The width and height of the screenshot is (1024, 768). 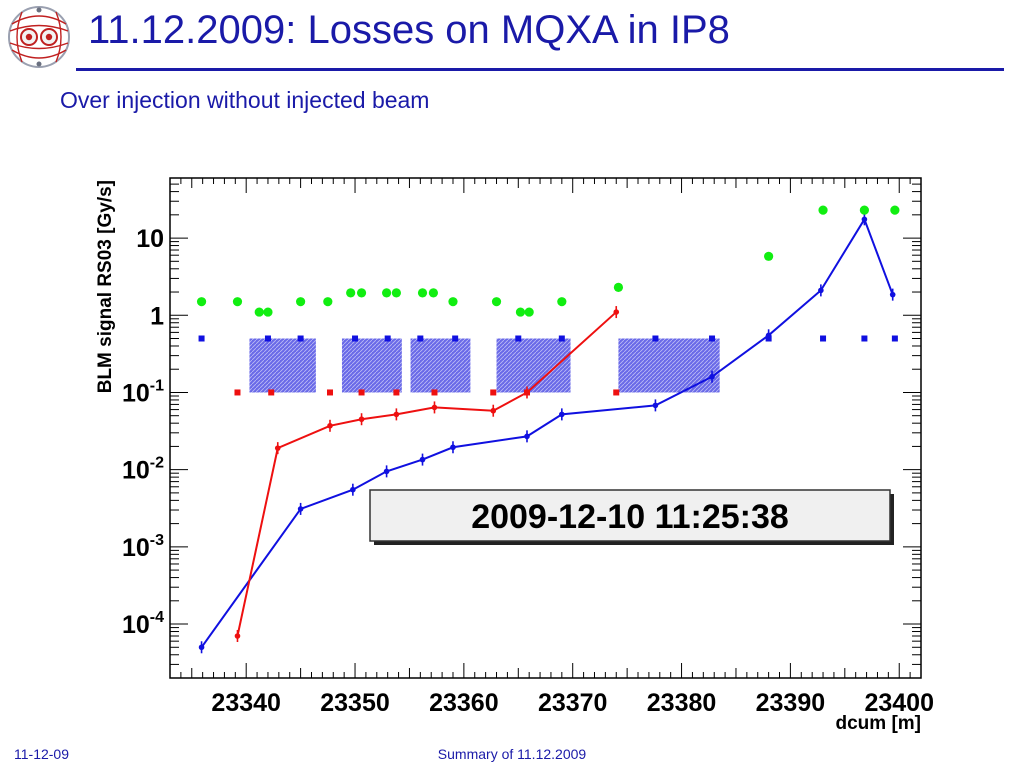 What do you see at coordinates (246, 703) in the screenshot?
I see `x-tick-label: 23340` at bounding box center [246, 703].